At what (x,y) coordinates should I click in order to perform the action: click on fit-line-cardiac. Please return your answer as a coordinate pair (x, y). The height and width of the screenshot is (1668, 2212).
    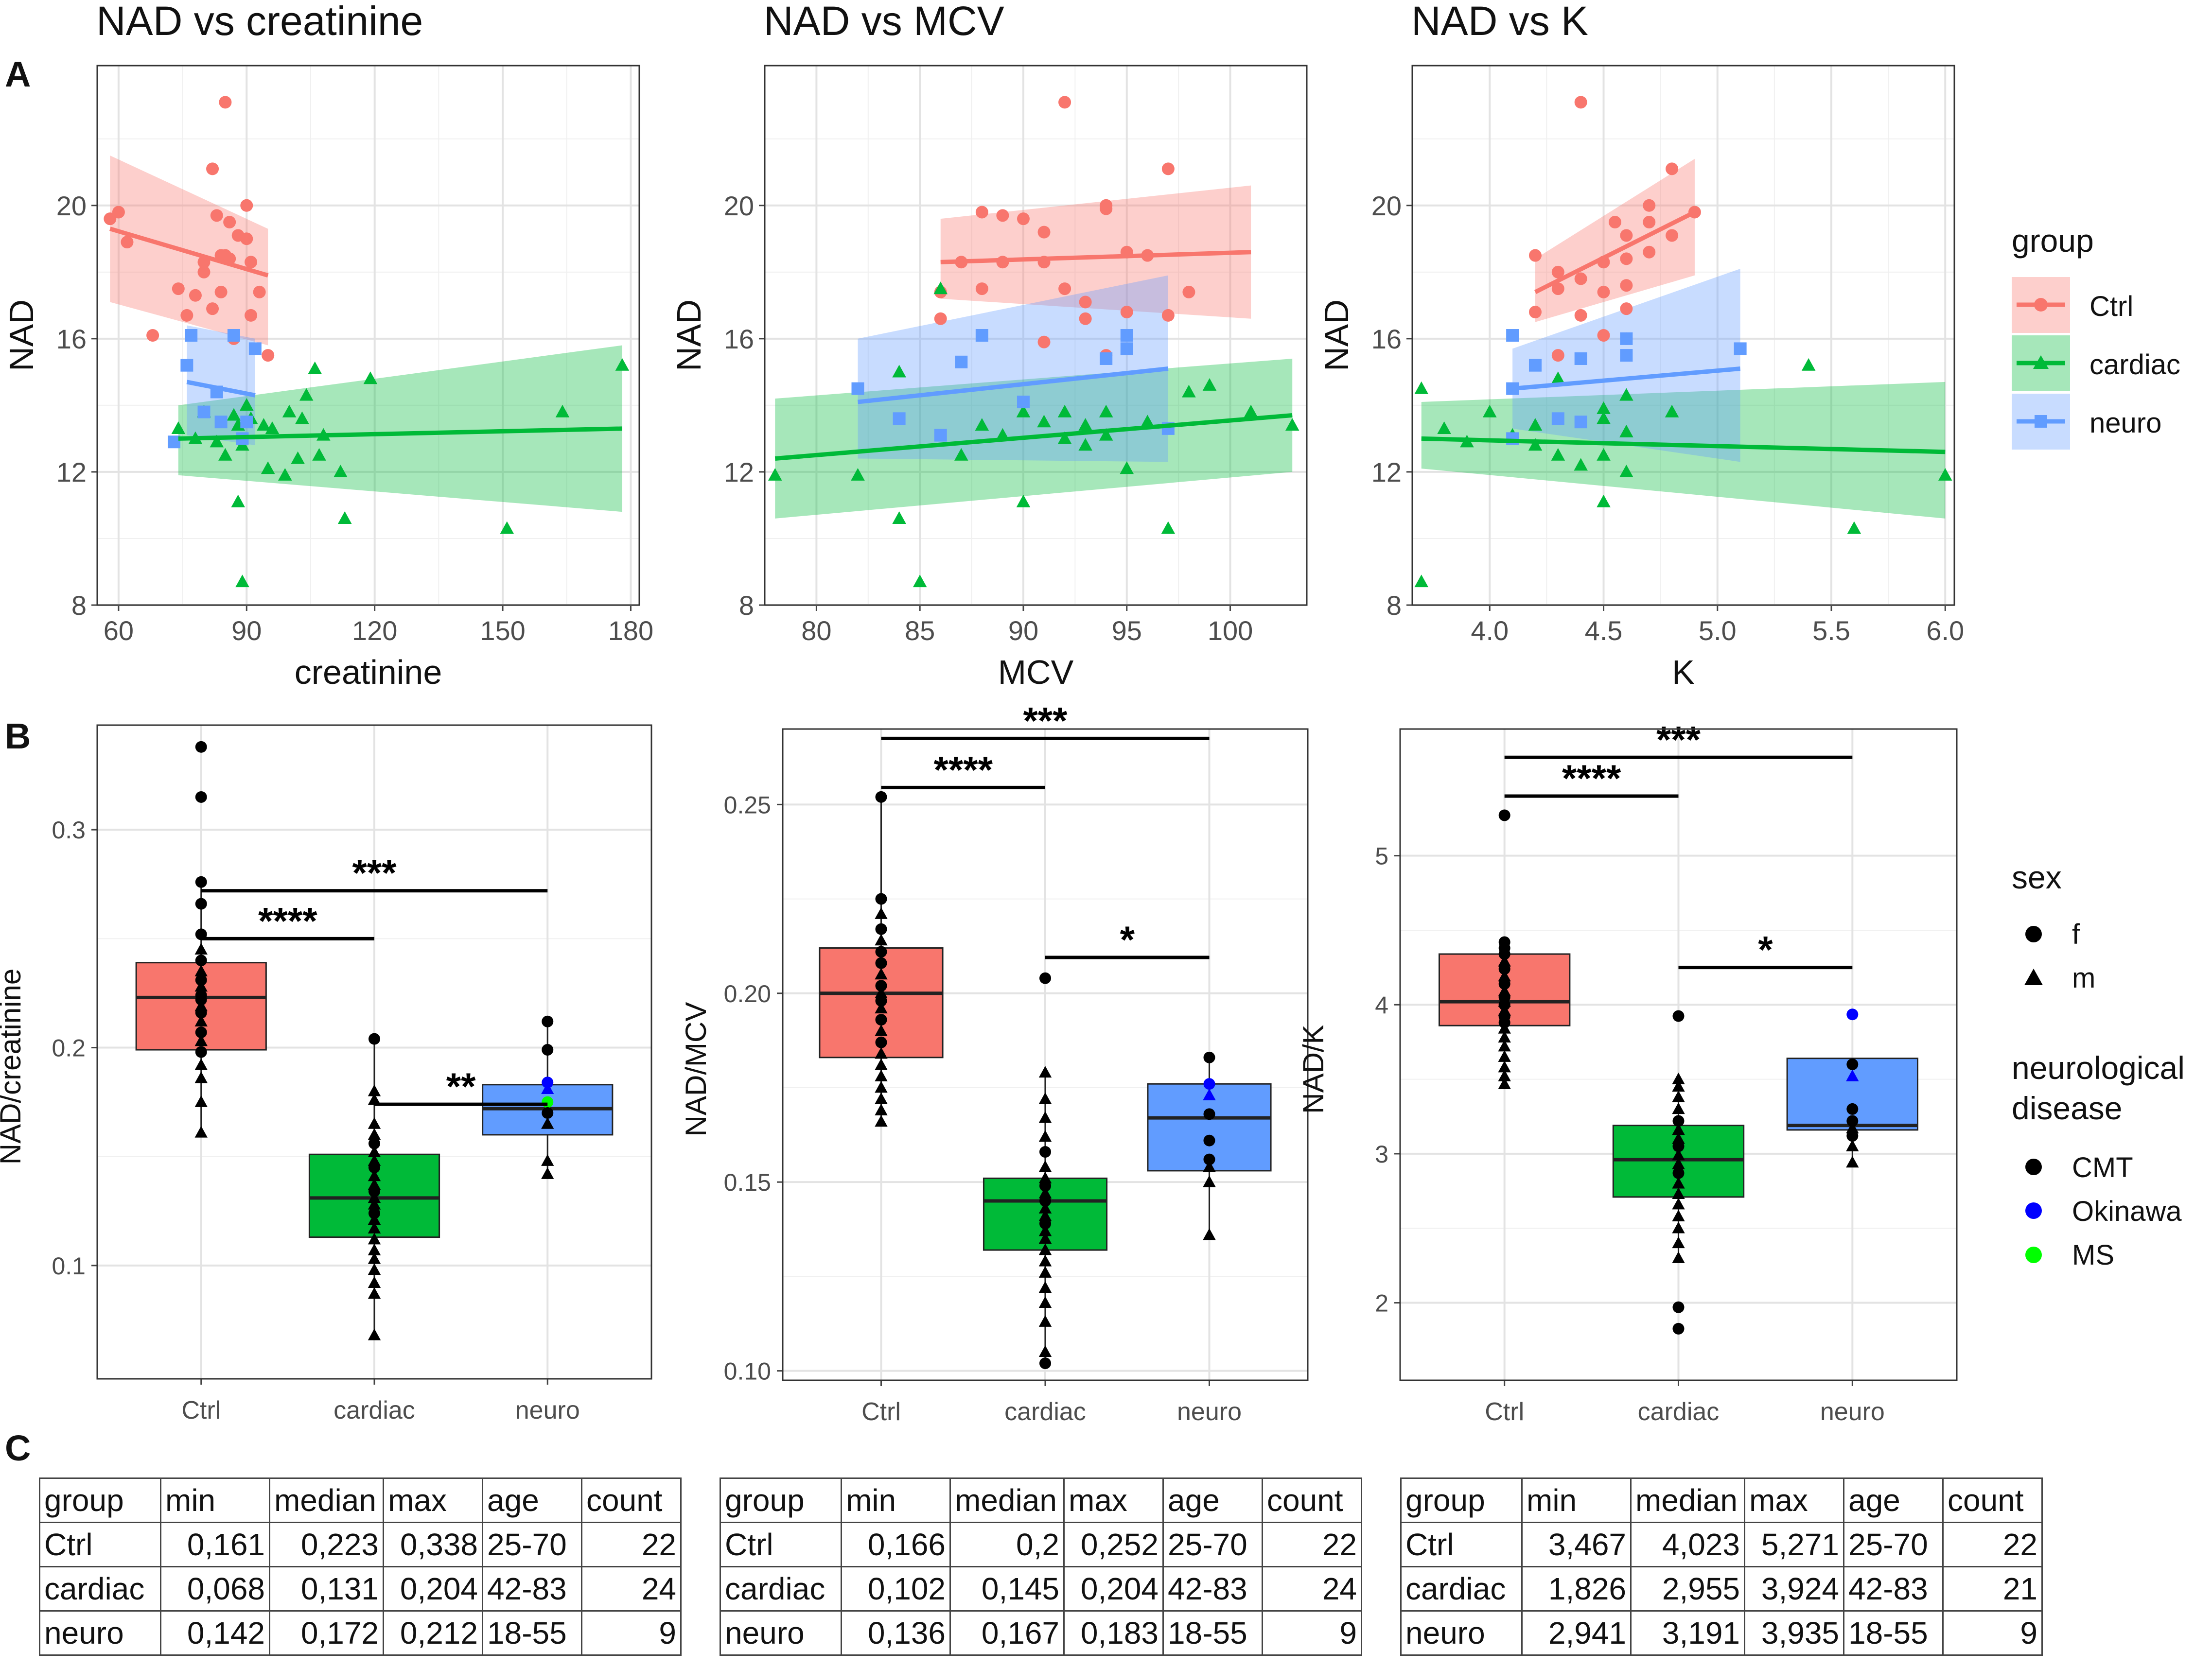
    Looking at the image, I should click on (1033, 437).